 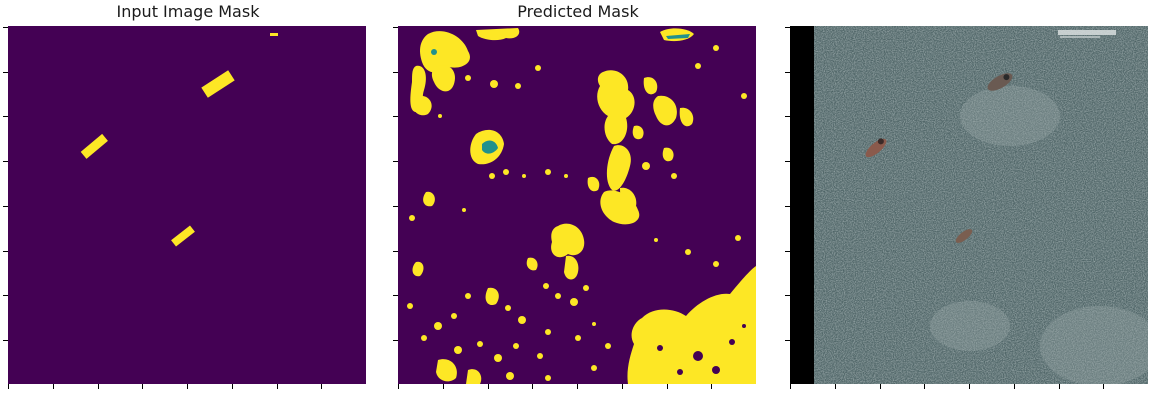 I want to click on mask-objects, so click(x=179, y=140).